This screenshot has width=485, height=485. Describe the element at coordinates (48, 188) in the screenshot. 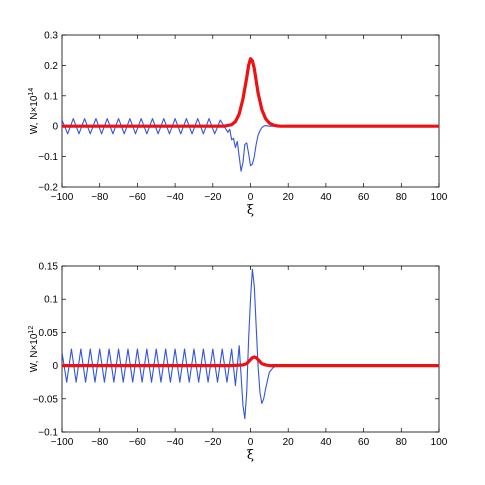

I see `y-tick-label: −0.2` at that location.